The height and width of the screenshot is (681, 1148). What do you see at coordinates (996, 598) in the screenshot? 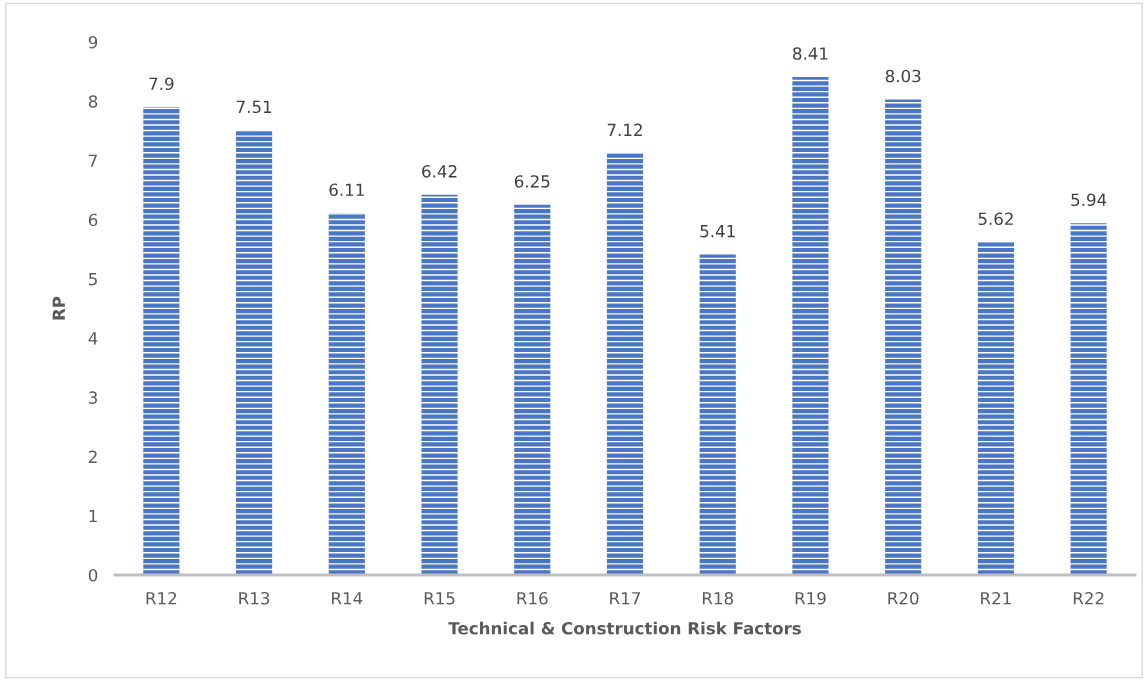
I see `x-tick-label: R21` at bounding box center [996, 598].